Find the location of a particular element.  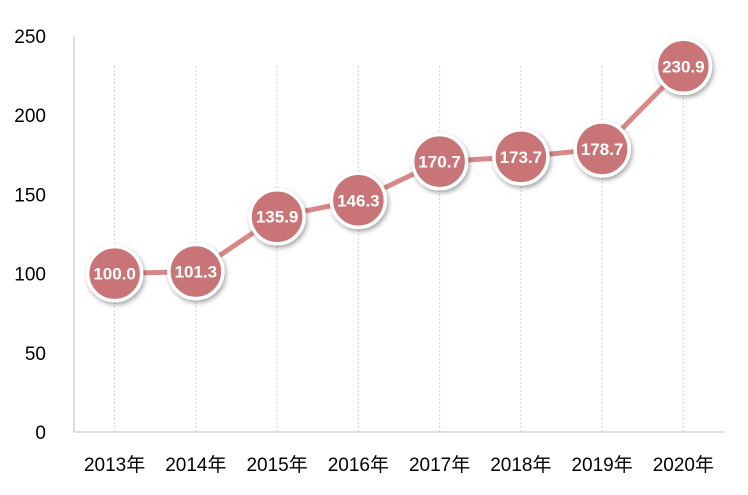

data-point: 178.7 is located at coordinates (602, 149).